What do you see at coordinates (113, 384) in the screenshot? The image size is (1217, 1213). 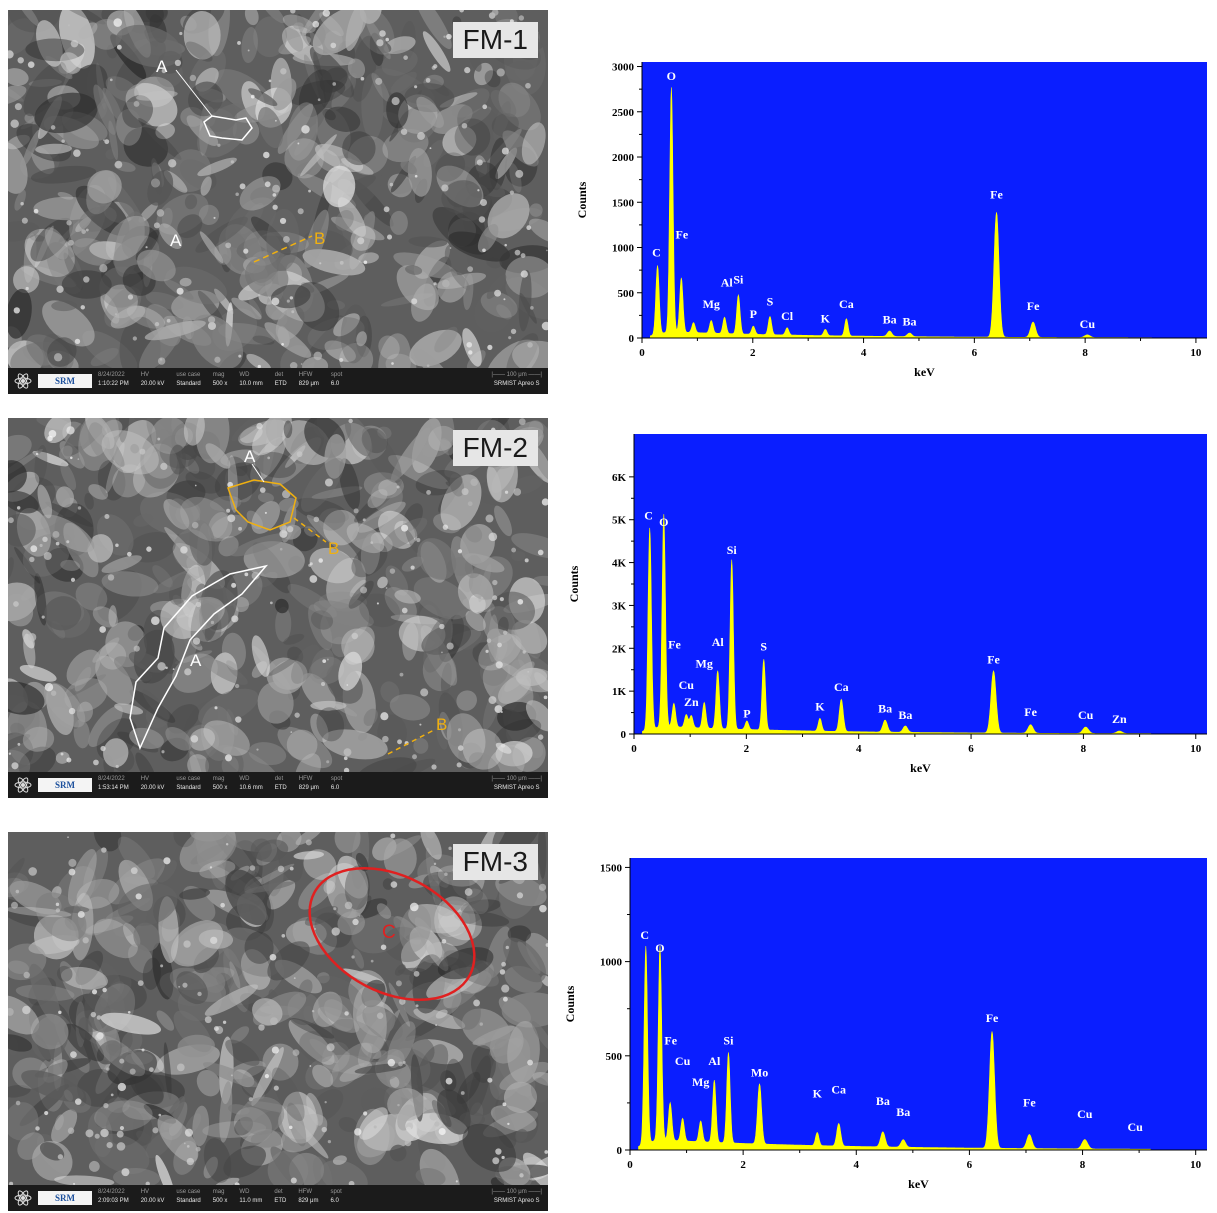 I see `info-field-value: 1:10:22 PM` at bounding box center [113, 384].